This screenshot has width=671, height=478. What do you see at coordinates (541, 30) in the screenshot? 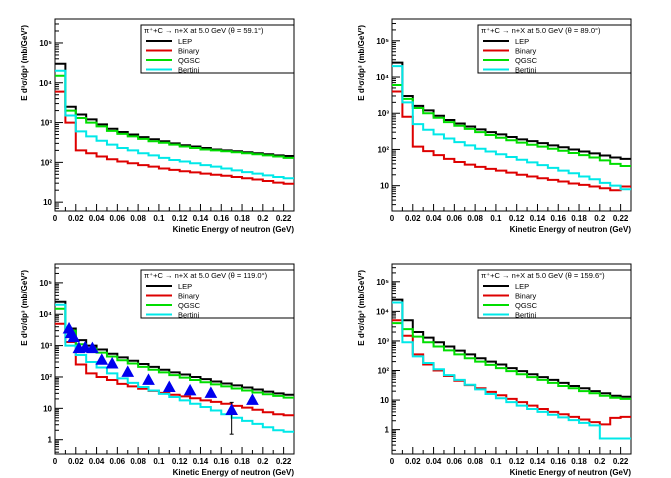
I see `chart-title: π⁺+C → n+X at 5.0 GeV (θ = 89.0°)` at bounding box center [541, 30].